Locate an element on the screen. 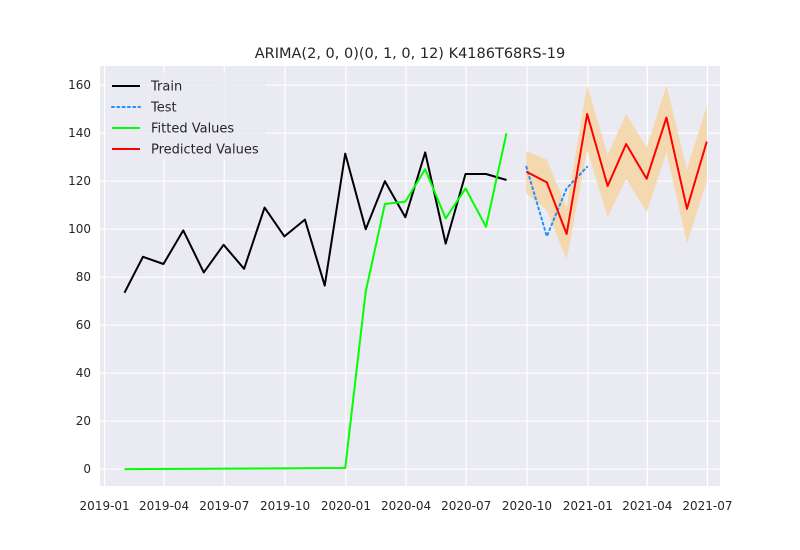  y-tick-label: 100 is located at coordinates (79, 229).